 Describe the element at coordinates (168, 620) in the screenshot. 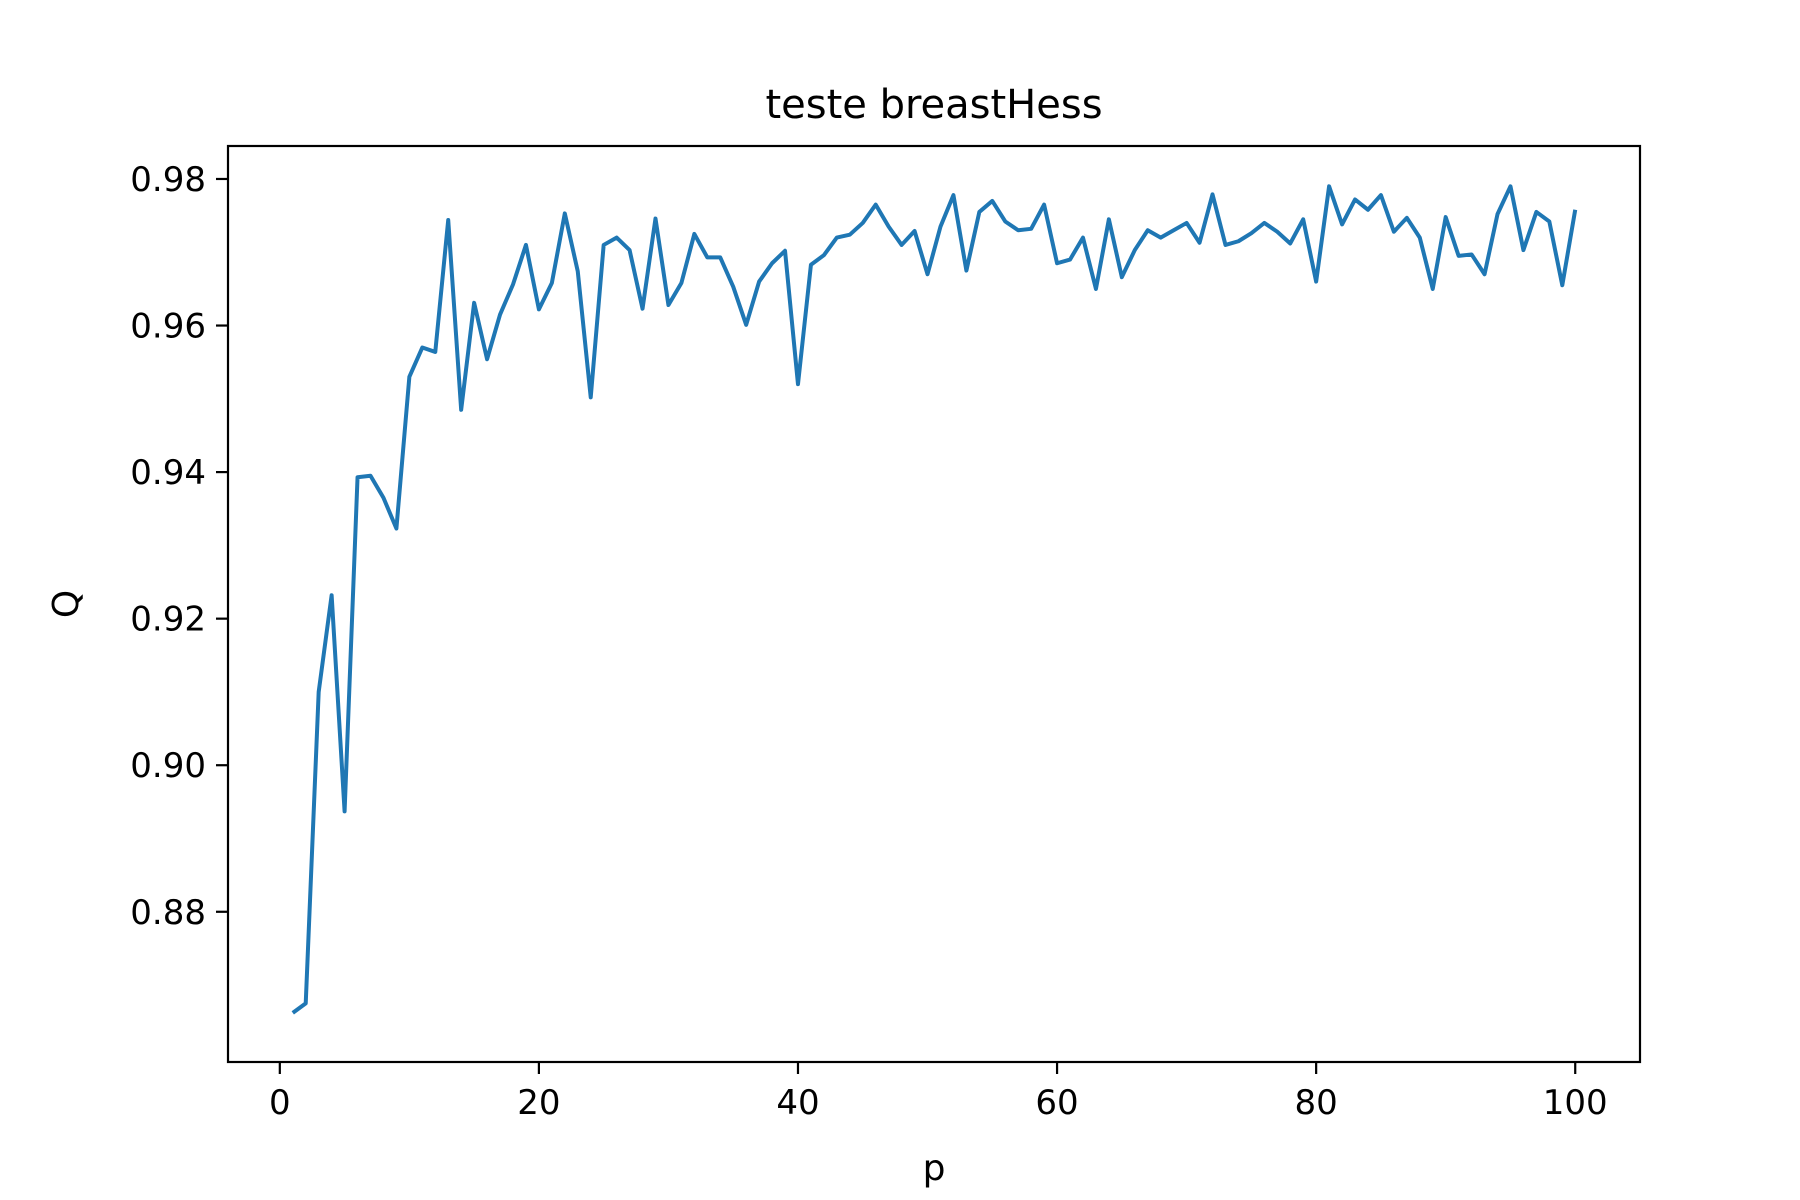

I see `y-tick-label: 0.92` at that location.